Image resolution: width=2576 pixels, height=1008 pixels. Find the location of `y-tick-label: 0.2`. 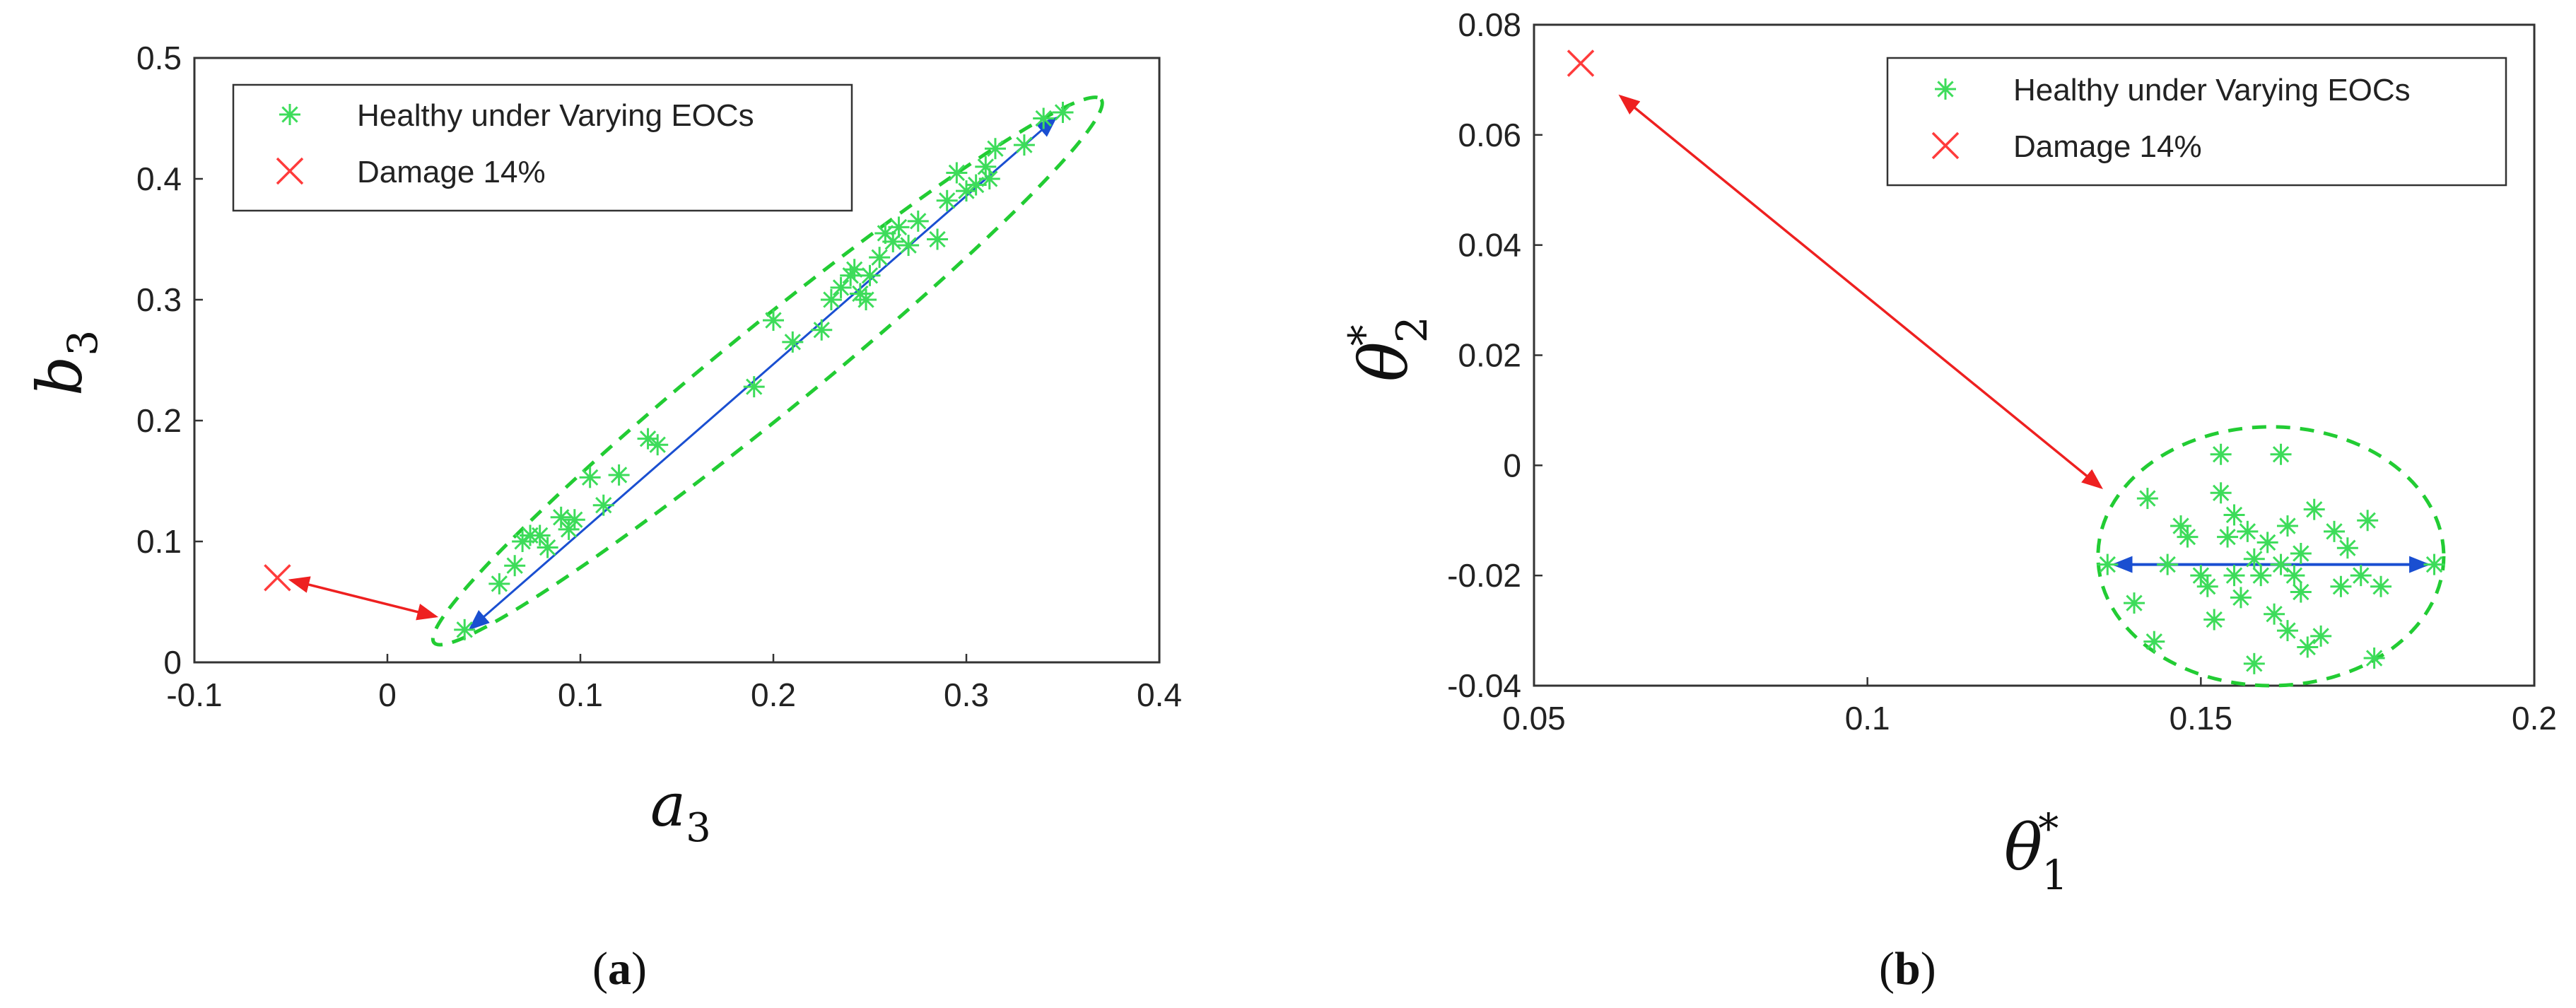

y-tick-label: 0.2 is located at coordinates (159, 420).